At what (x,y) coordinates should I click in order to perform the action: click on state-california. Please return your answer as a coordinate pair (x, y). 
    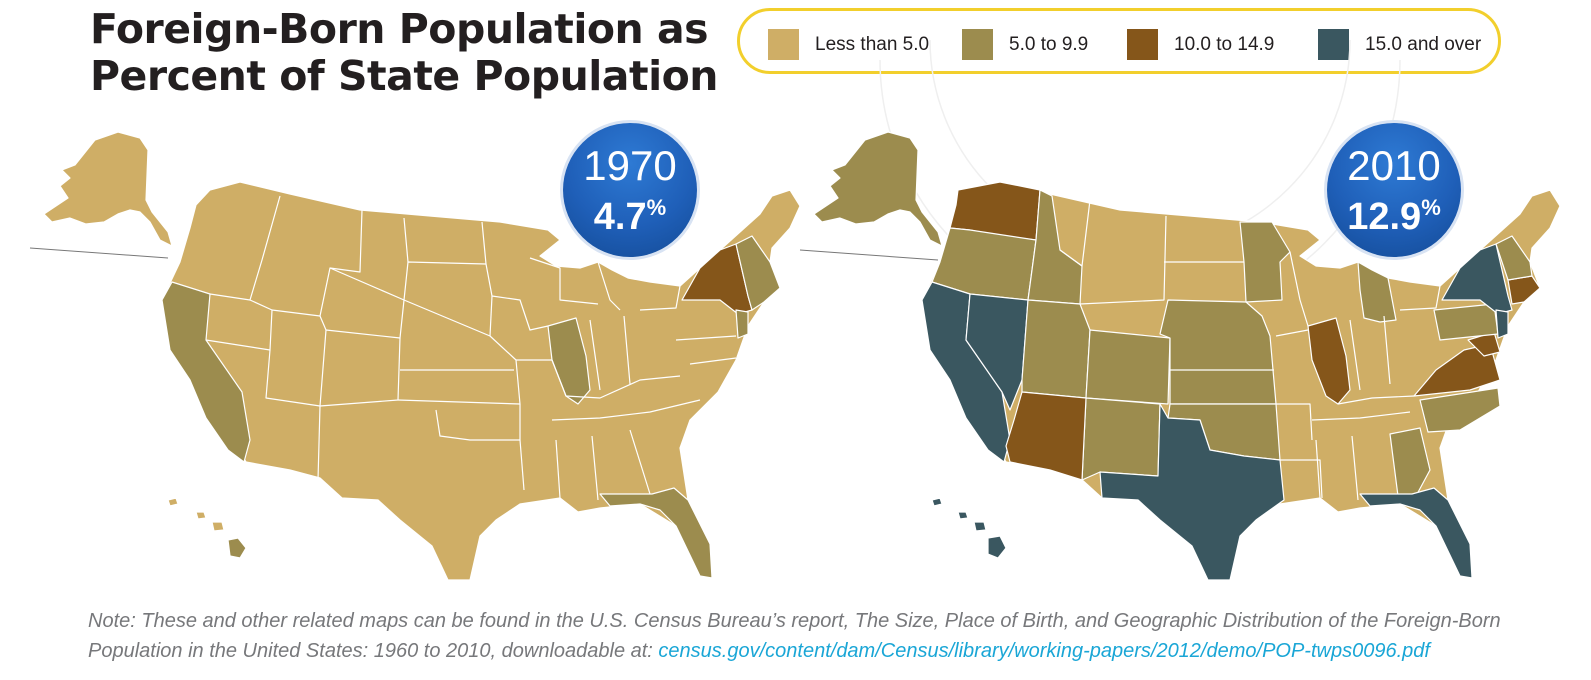
    Looking at the image, I should click on (206, 372).